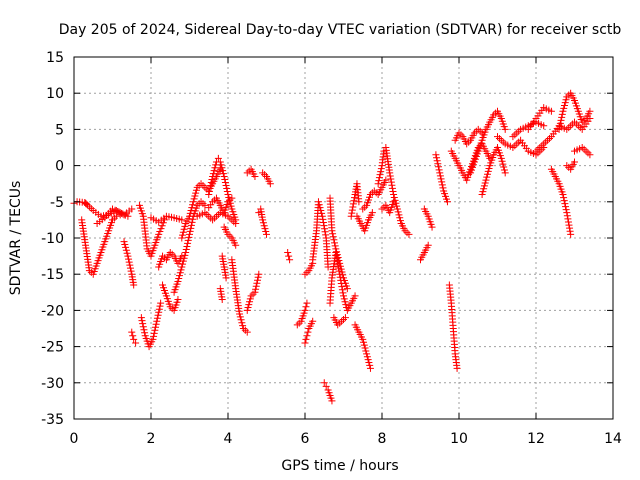  What do you see at coordinates (52, 420) in the screenshot?
I see `y-tick-label: -35` at bounding box center [52, 420].